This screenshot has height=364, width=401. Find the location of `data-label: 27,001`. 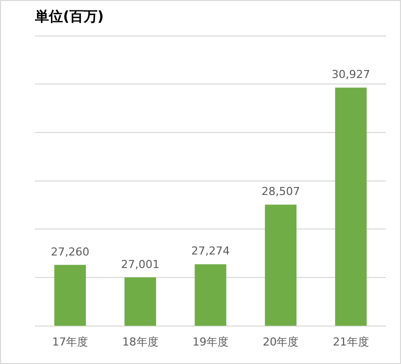

data-label: 27,001 is located at coordinates (140, 264).